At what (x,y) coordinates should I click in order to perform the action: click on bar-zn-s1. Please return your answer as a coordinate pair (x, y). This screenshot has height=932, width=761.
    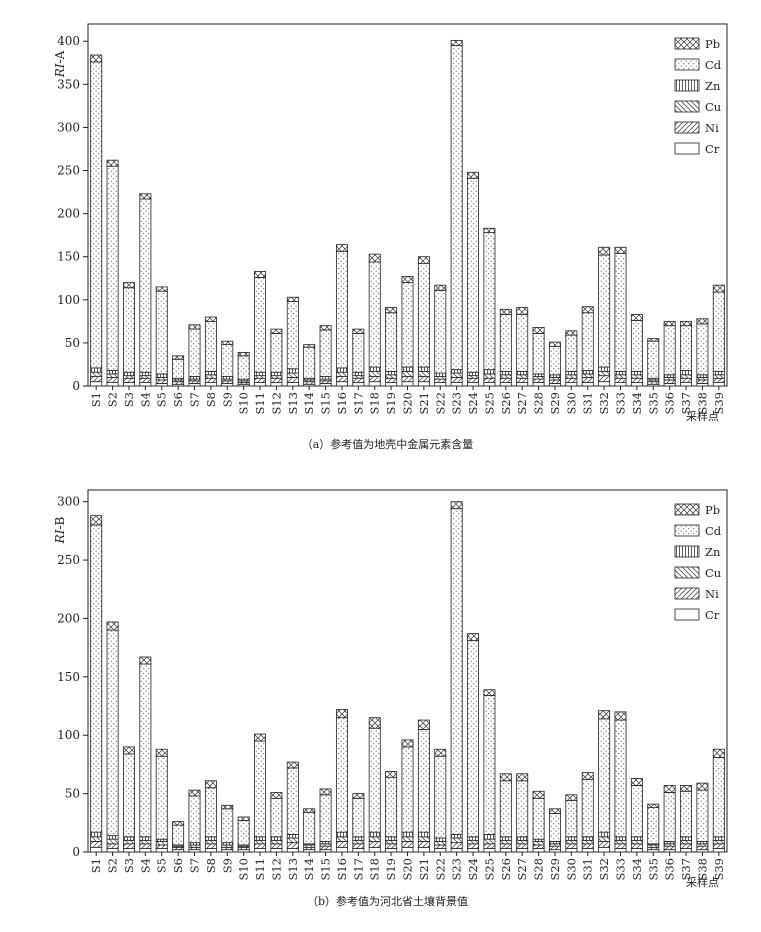
    Looking at the image, I should click on (96, 834).